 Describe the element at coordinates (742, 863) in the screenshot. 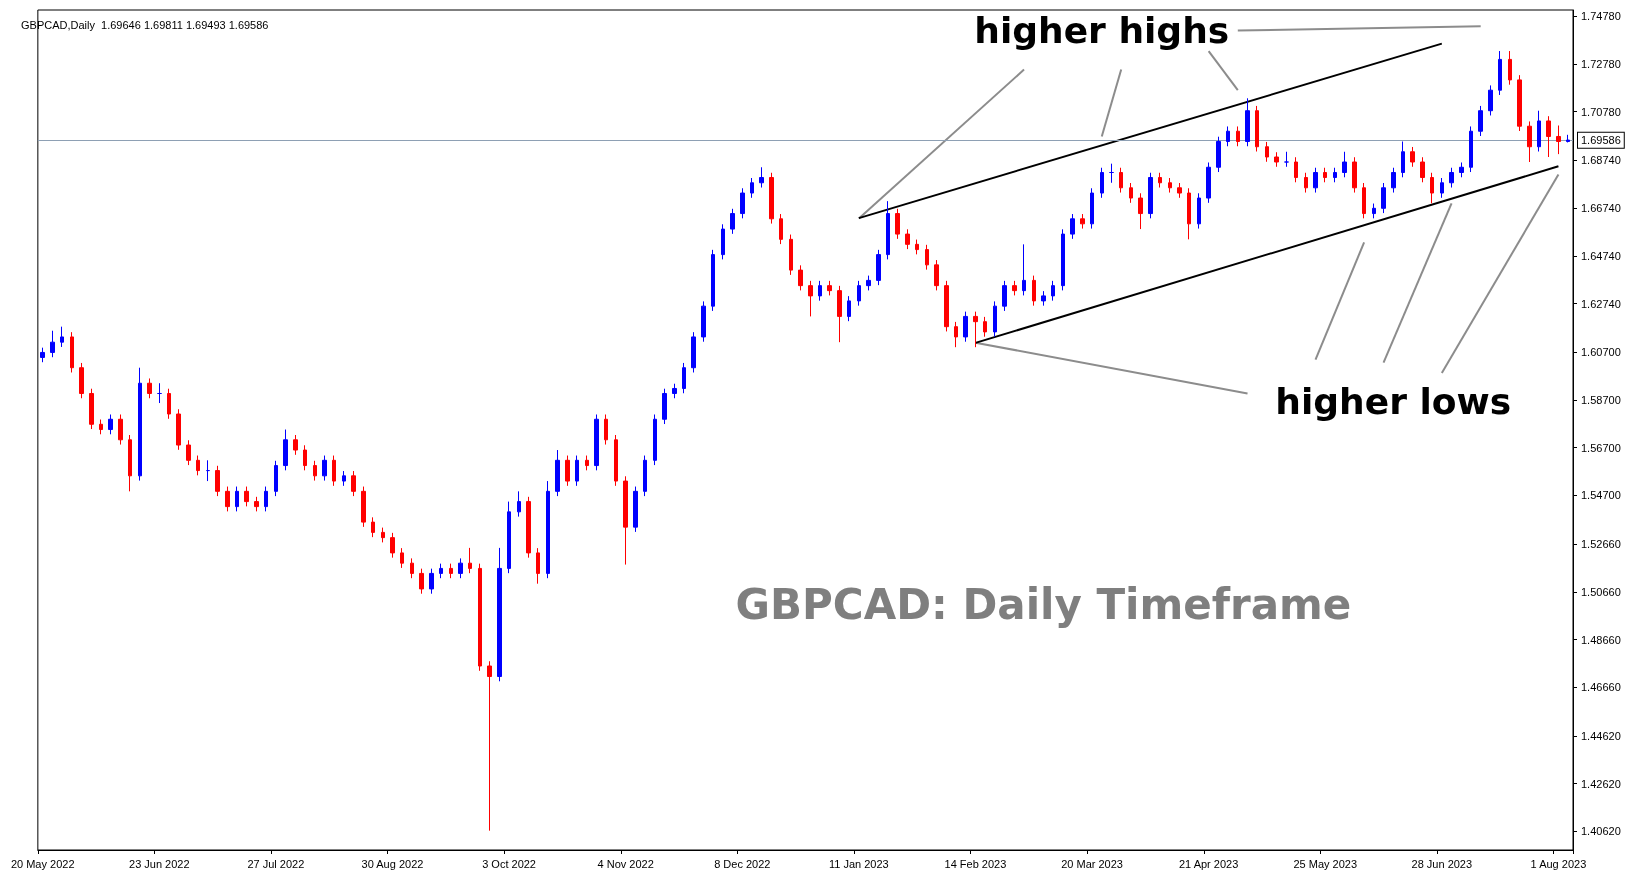

I see `x-tick-label: 8 Dec 2022` at that location.